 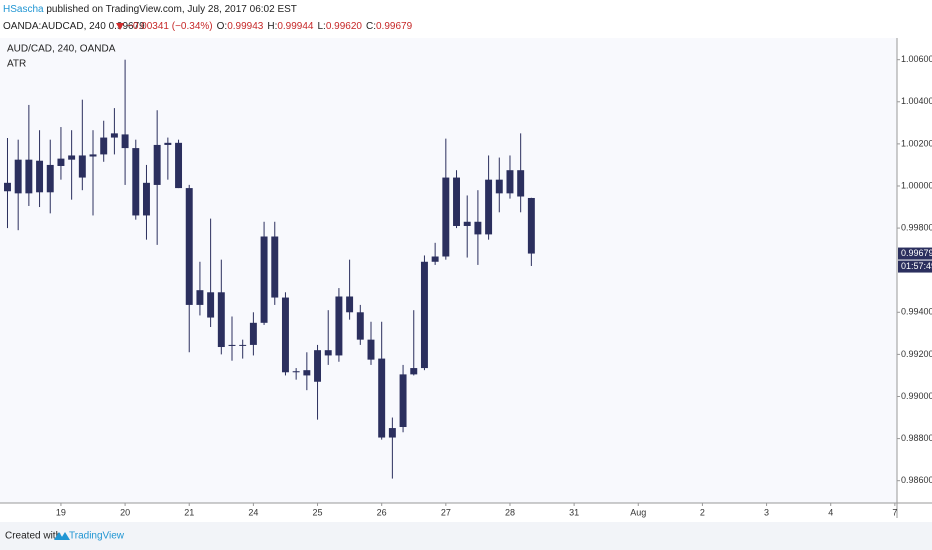 What do you see at coordinates (125, 512) in the screenshot?
I see `x-tick-label: 20` at bounding box center [125, 512].